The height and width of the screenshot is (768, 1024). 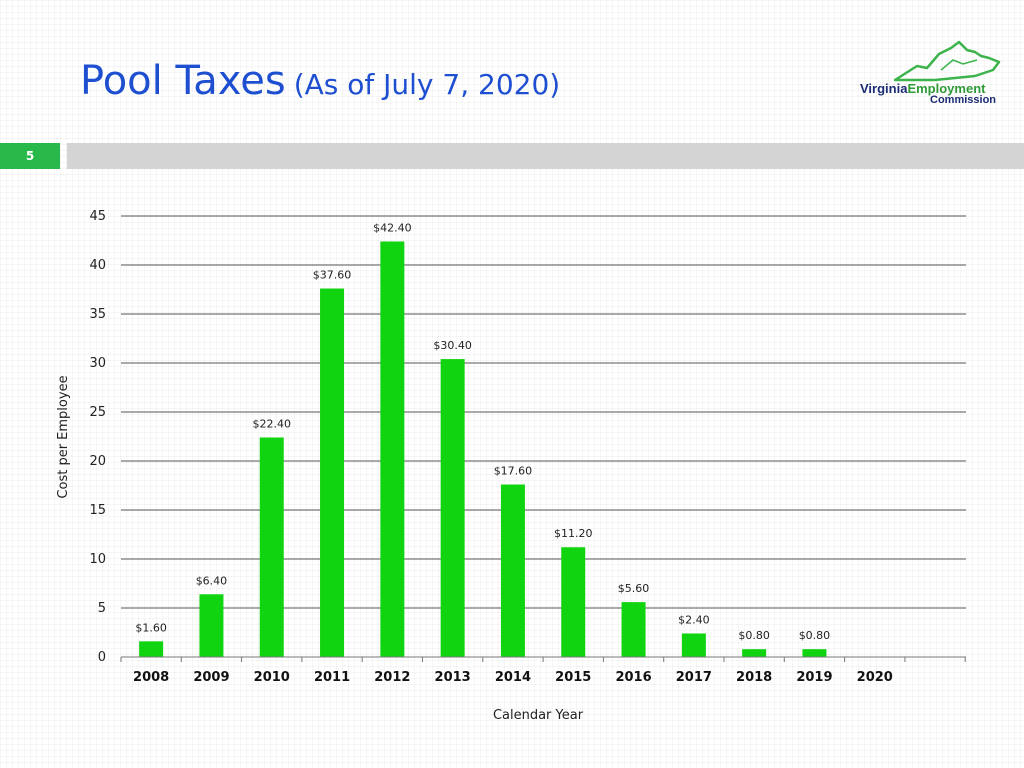 What do you see at coordinates (875, 677) in the screenshot?
I see `x-tick-label: 2020` at bounding box center [875, 677].